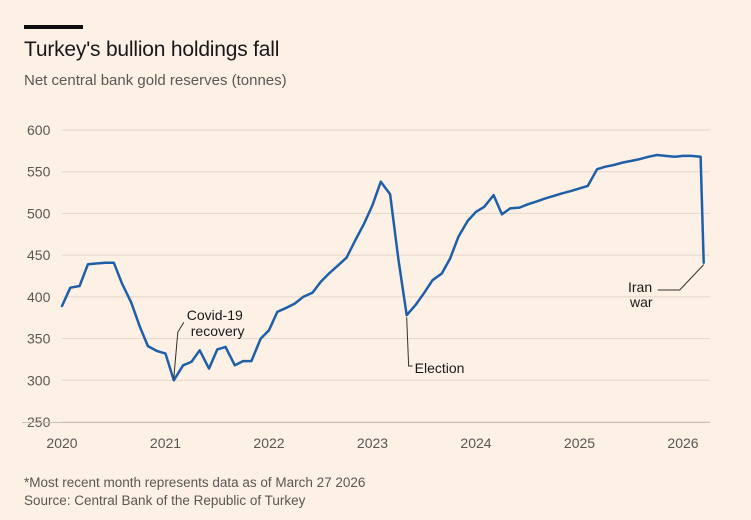 The image size is (751, 520). Describe the element at coordinates (61, 443) in the screenshot. I see `x-tick-label: 2020` at that location.